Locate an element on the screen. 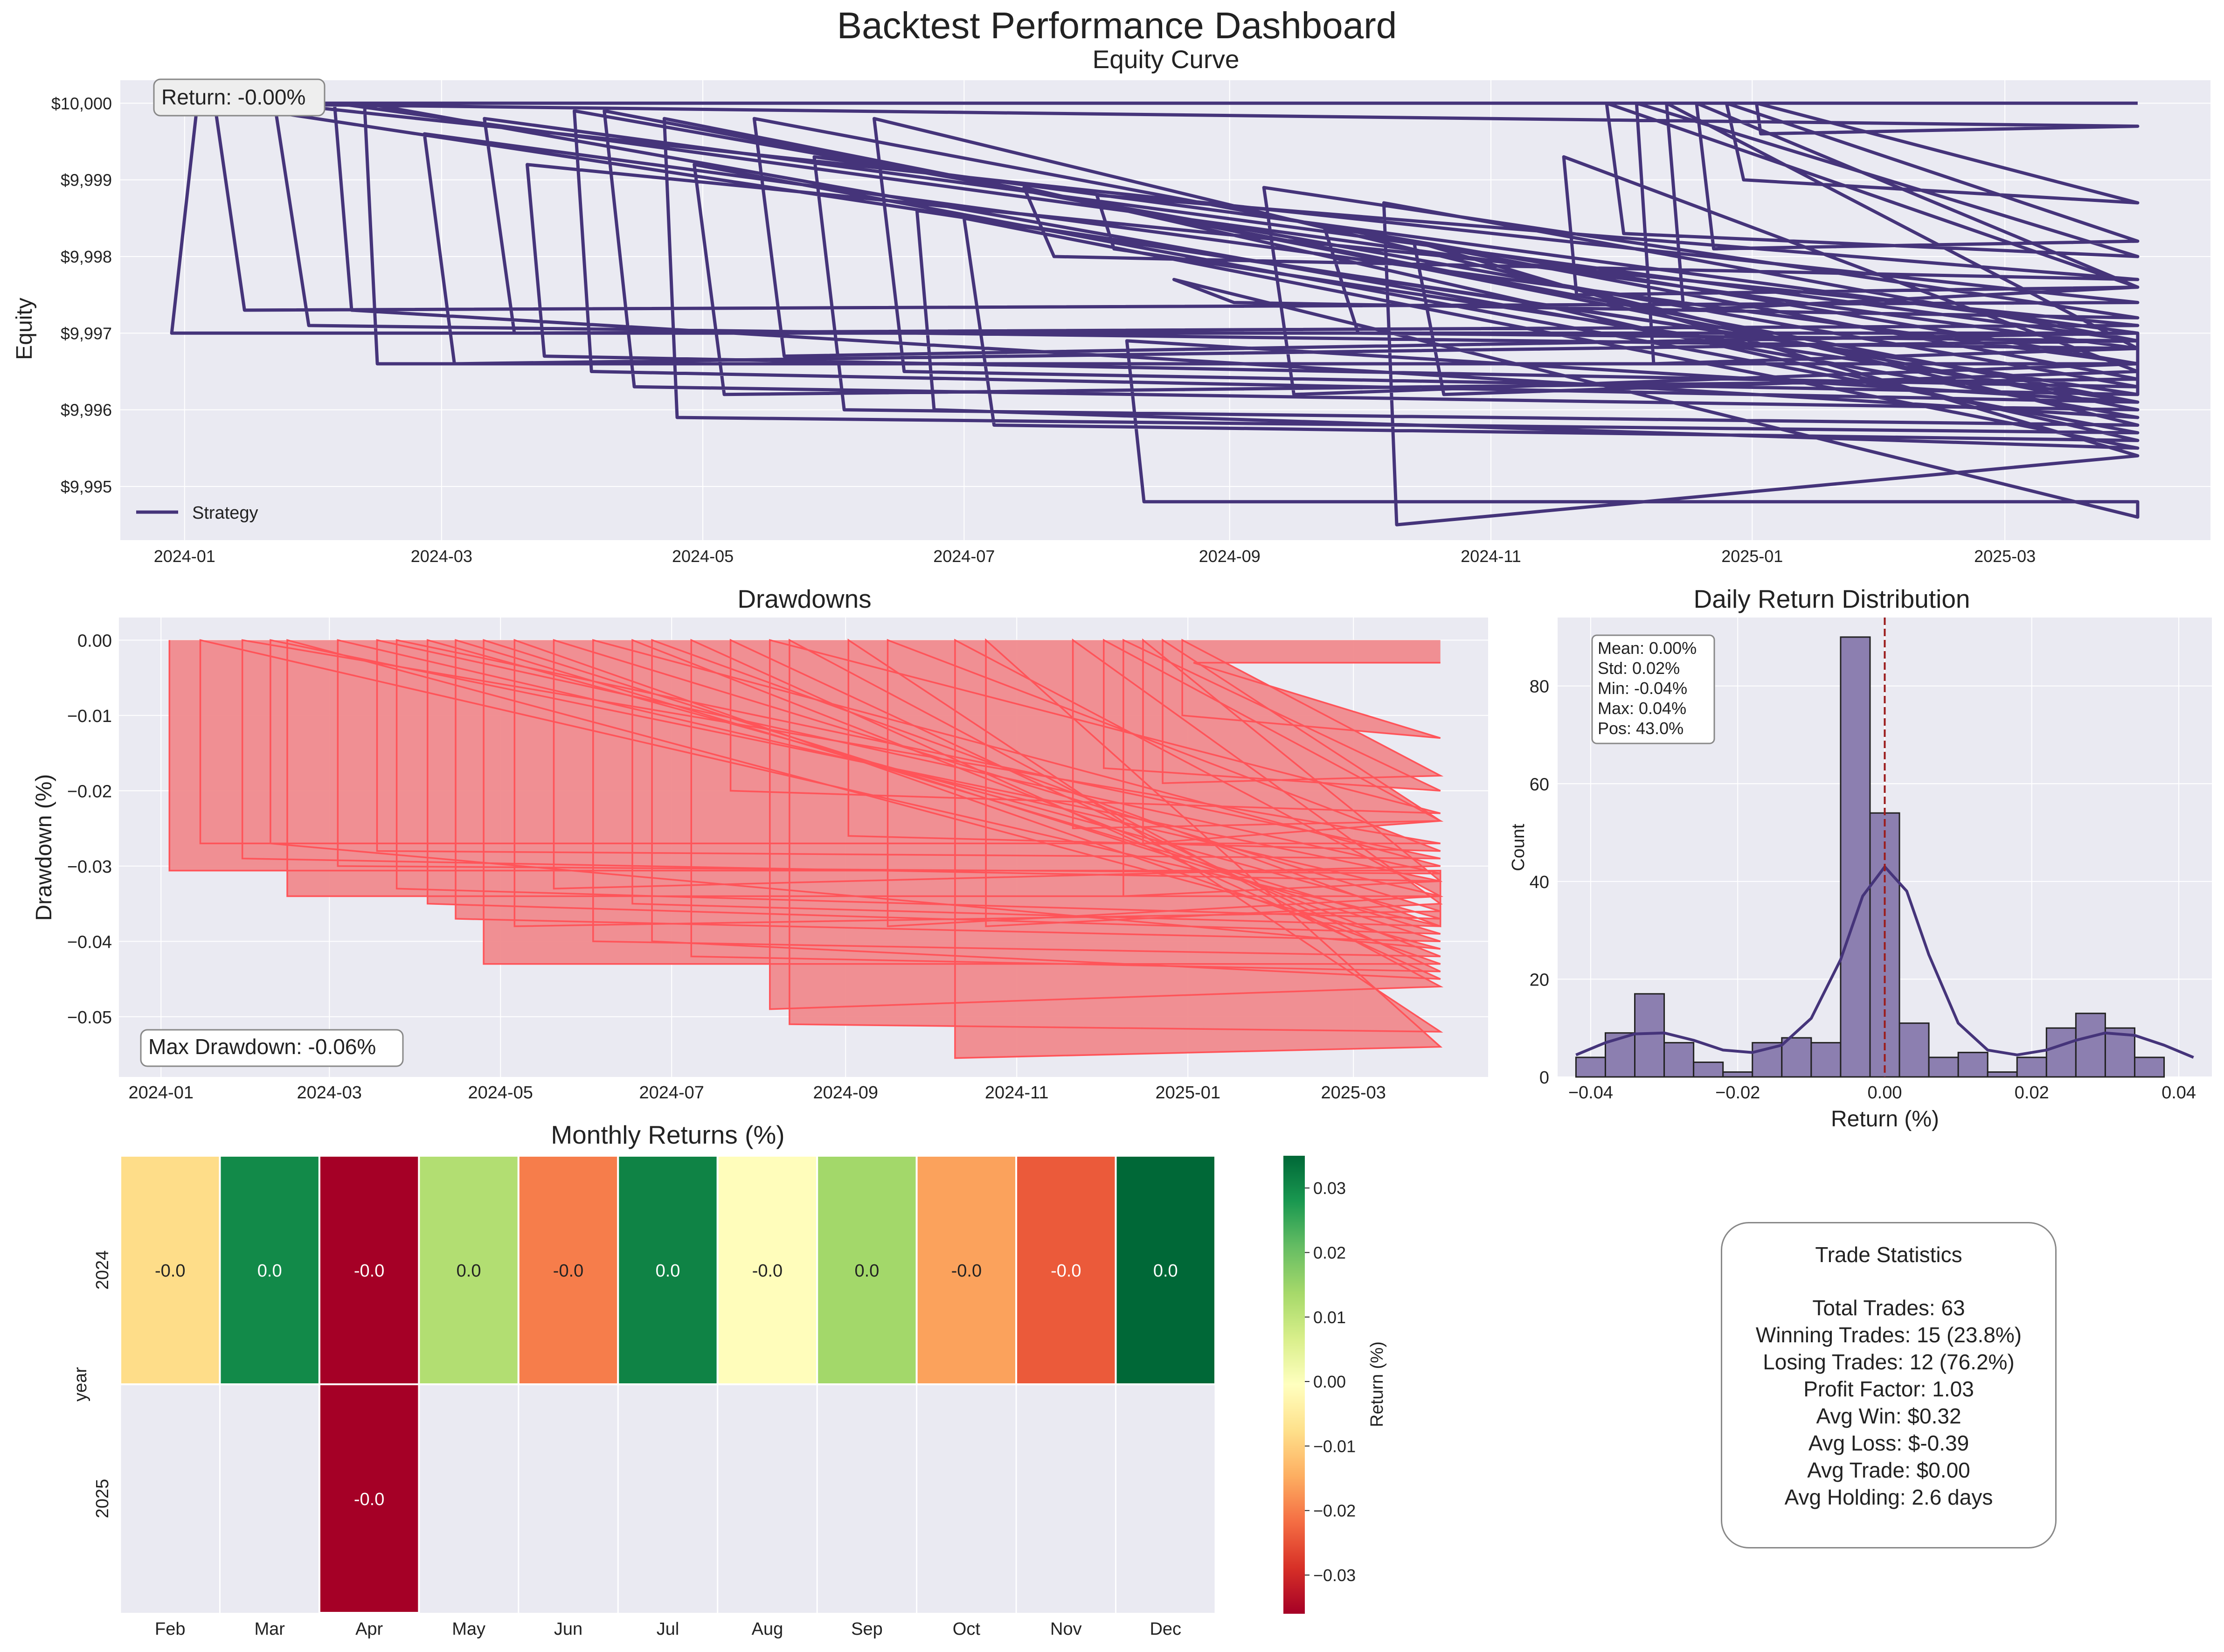  equity-x-tick-label: 2024-01 is located at coordinates (184, 556).